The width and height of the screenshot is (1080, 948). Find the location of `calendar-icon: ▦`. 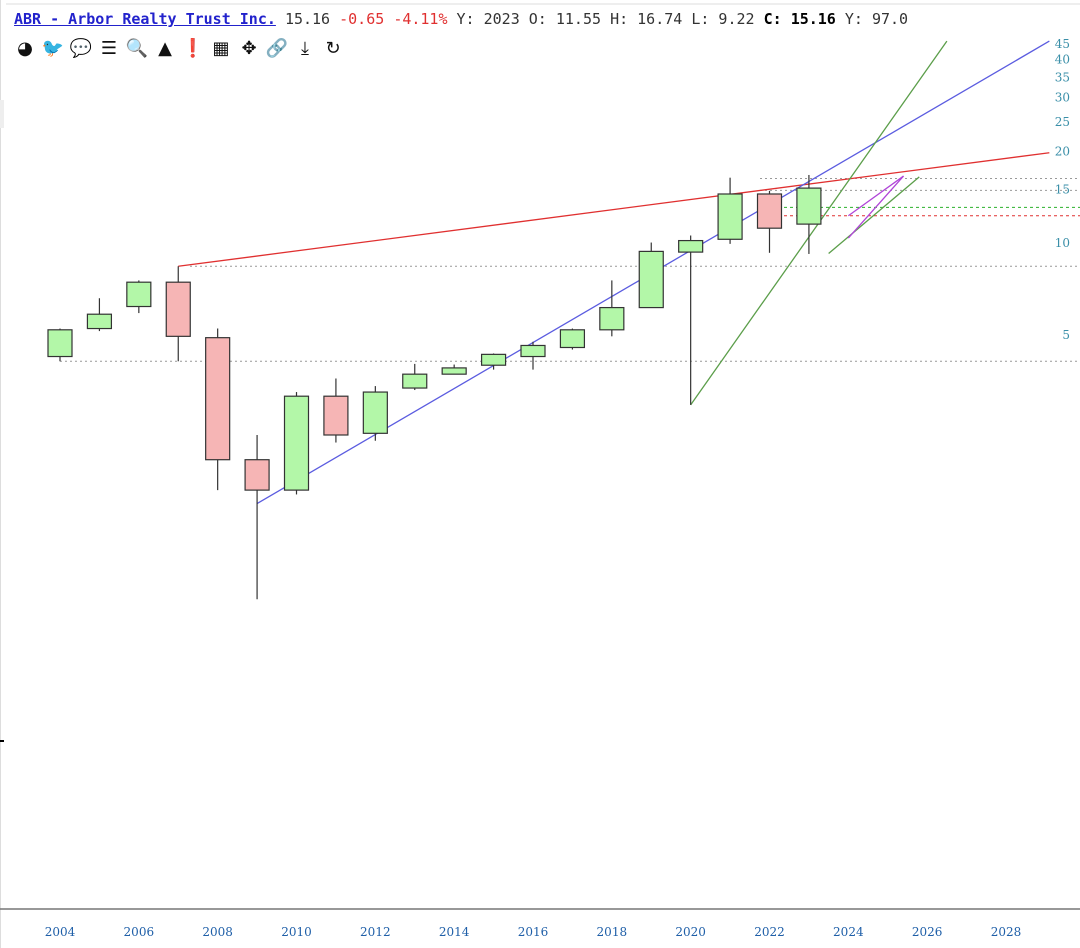

calendar-icon: ▦ is located at coordinates (221, 48).